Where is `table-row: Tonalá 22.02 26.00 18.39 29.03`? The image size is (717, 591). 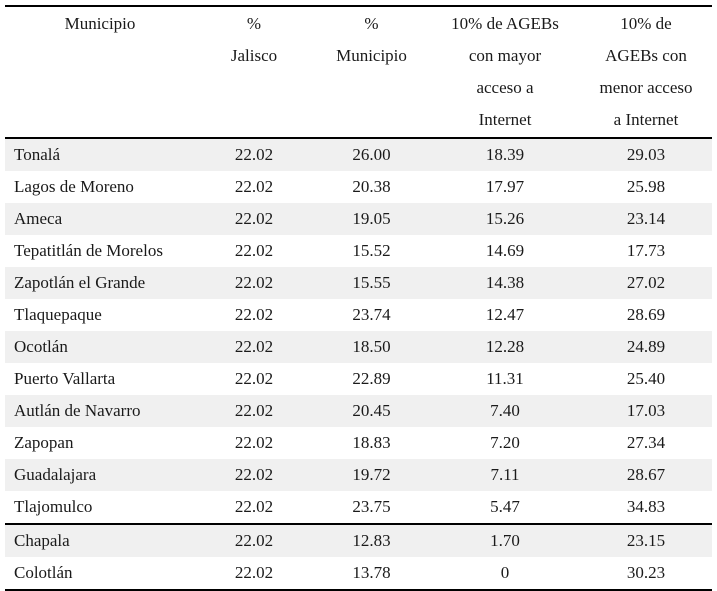
table-row: Tonalá 22.02 26.00 18.39 29.03 is located at coordinates (358, 154).